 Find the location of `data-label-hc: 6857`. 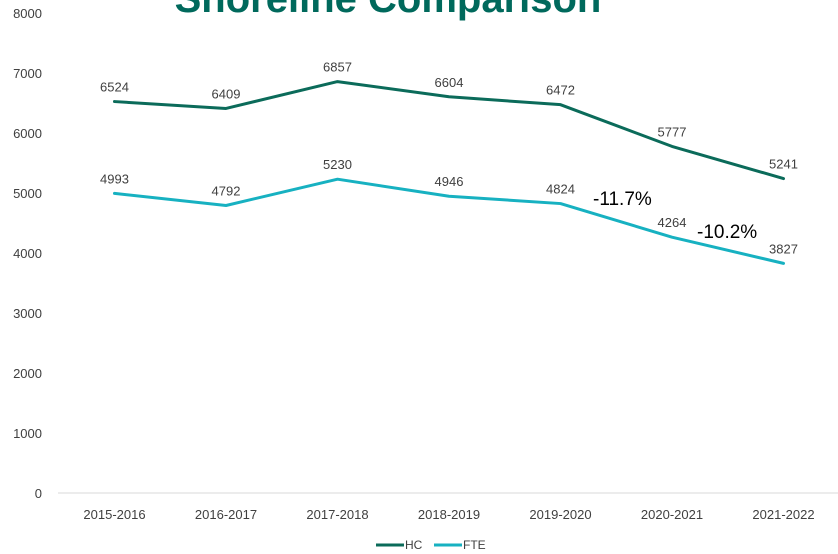

data-label-hc: 6857 is located at coordinates (337, 67).